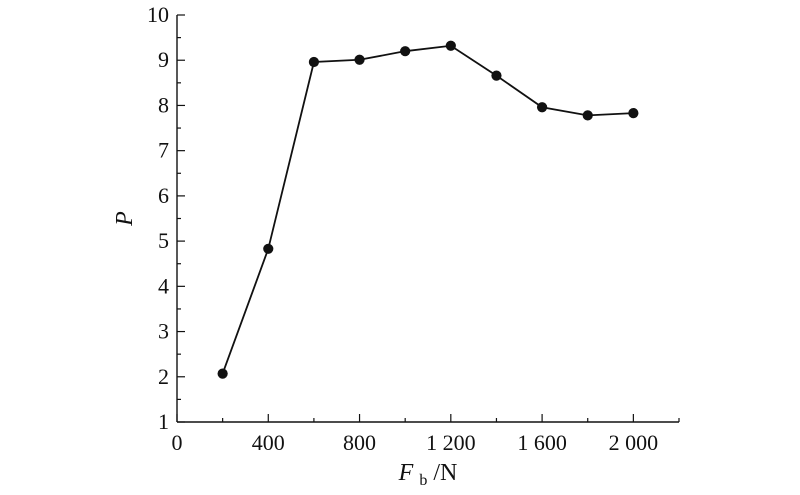 Image resolution: width=800 pixels, height=495 pixels. I want to click on y-tick-label: 3, so click(163, 331).